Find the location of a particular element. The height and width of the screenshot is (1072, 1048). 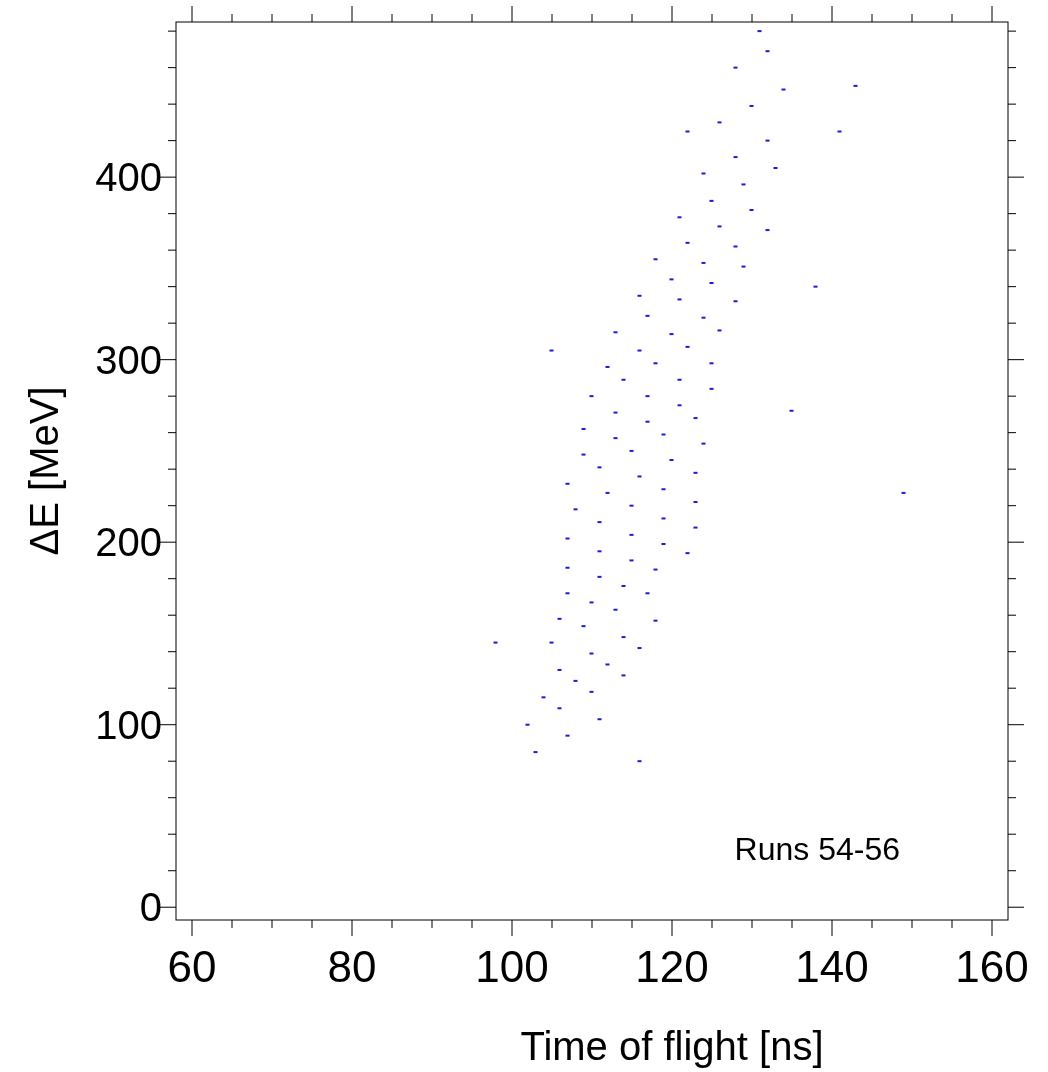

x-tick-label: 100 is located at coordinates (512, 966).